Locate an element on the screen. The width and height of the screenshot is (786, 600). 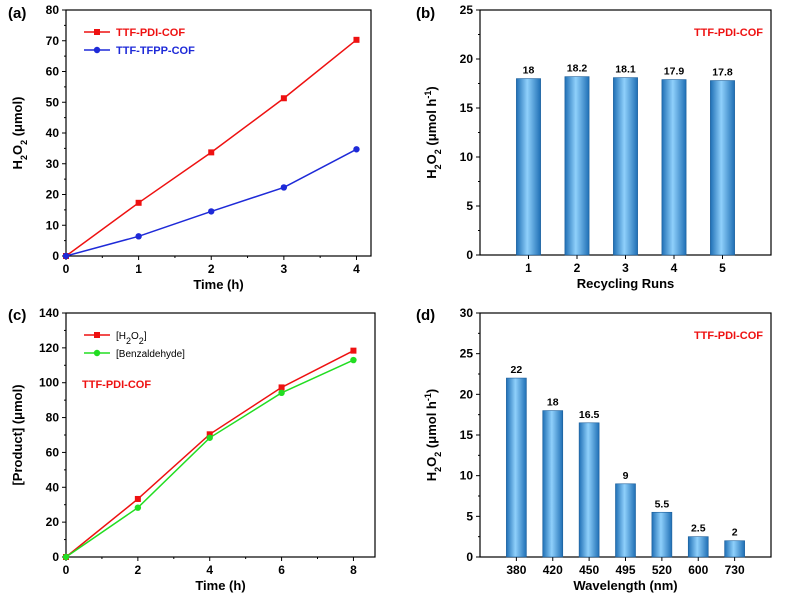
legend-entry: [Benzaldehyde] is located at coordinates (150, 354).